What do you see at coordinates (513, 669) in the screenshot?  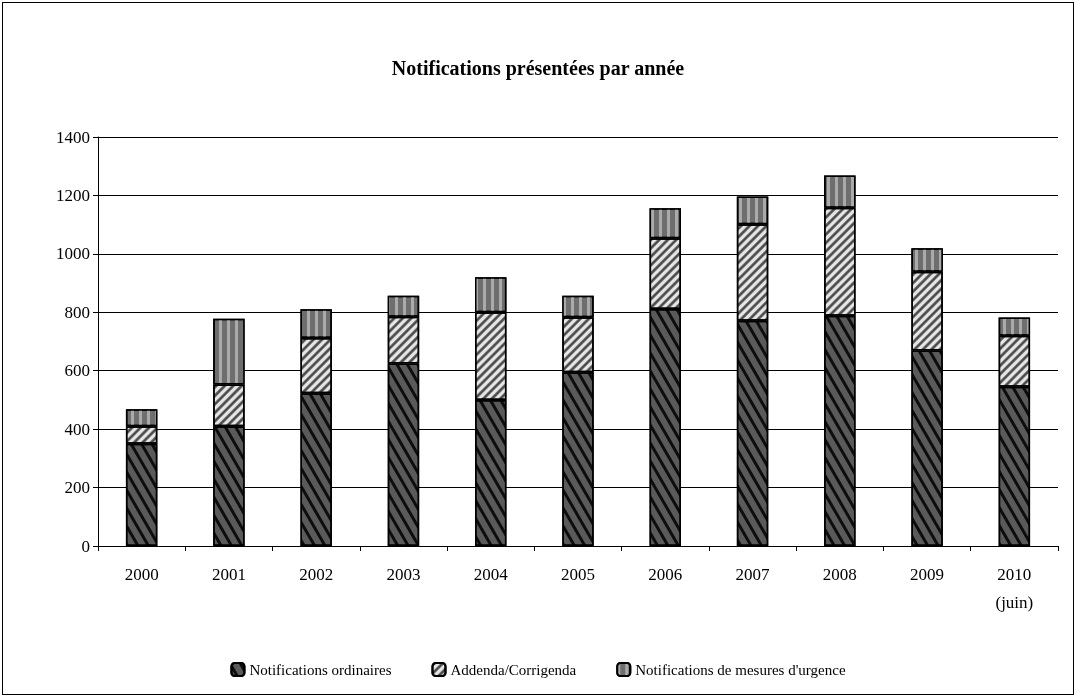 I see `legend-label: Addenda/Corrigenda` at bounding box center [513, 669].